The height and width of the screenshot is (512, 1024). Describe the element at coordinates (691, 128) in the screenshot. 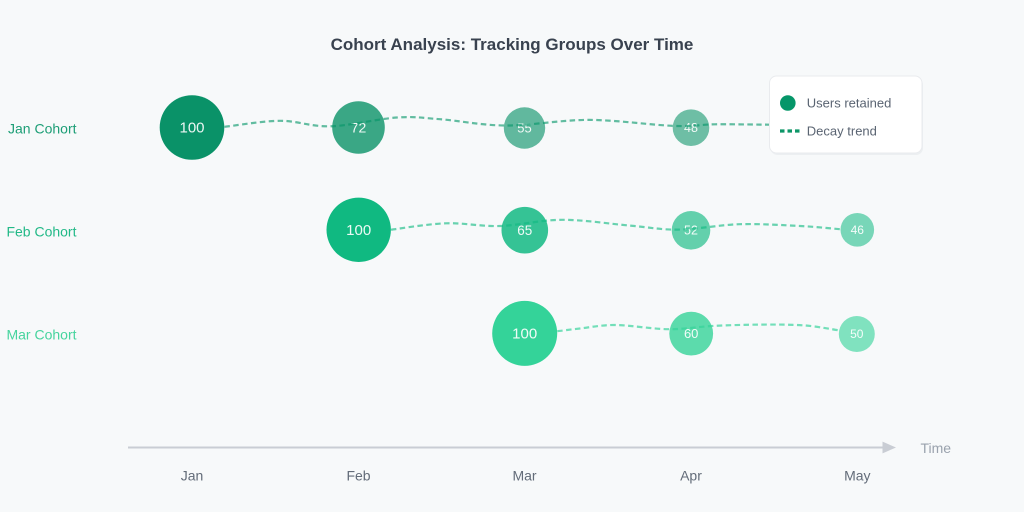

I see `svg-text: 48` at that location.